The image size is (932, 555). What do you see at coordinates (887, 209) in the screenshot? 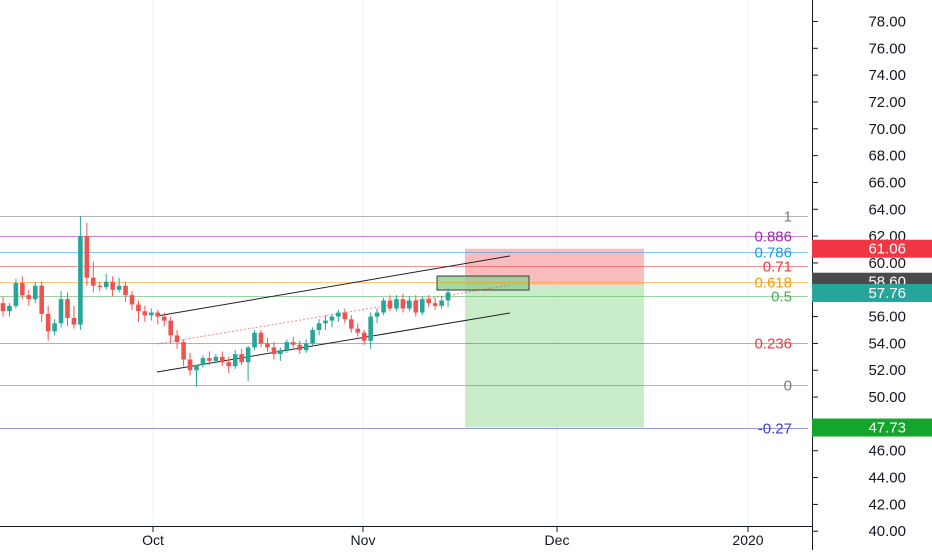
I see `price-tick-label: 64.00` at bounding box center [887, 209].